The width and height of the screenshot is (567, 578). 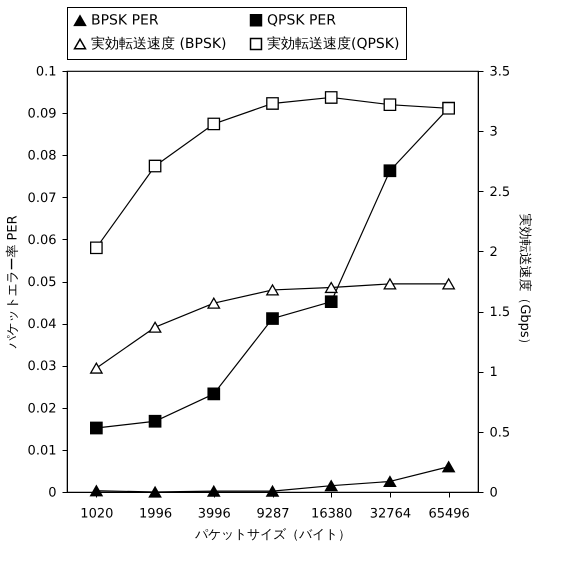 What do you see at coordinates (42, 240) in the screenshot?
I see `y-tick-label: 0.06` at bounding box center [42, 240].